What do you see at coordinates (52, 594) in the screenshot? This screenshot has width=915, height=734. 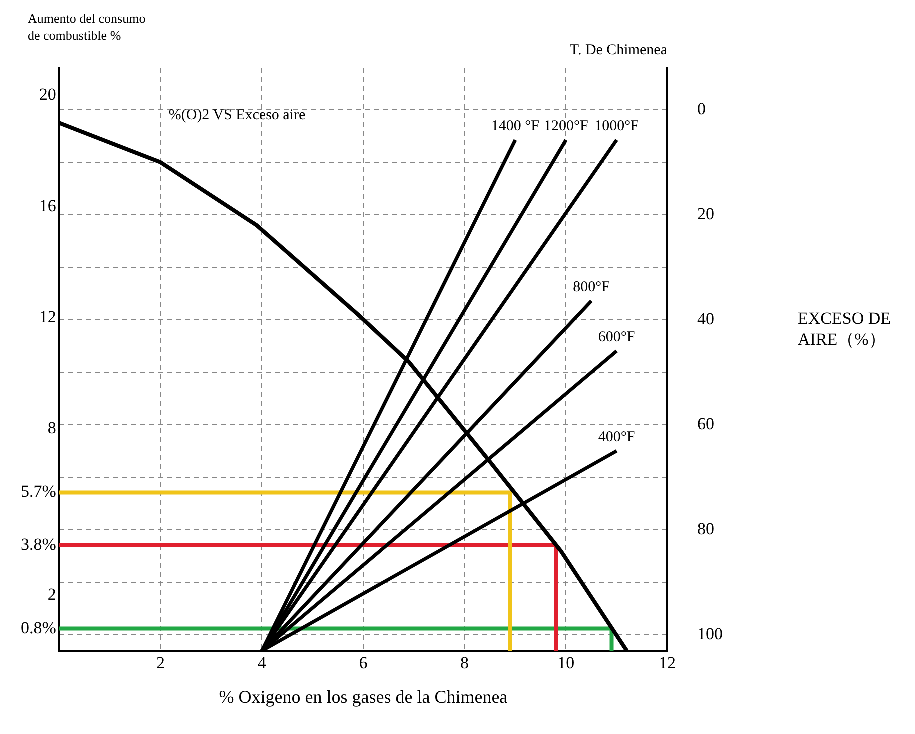 I see `y-tick-label: 2` at bounding box center [52, 594].